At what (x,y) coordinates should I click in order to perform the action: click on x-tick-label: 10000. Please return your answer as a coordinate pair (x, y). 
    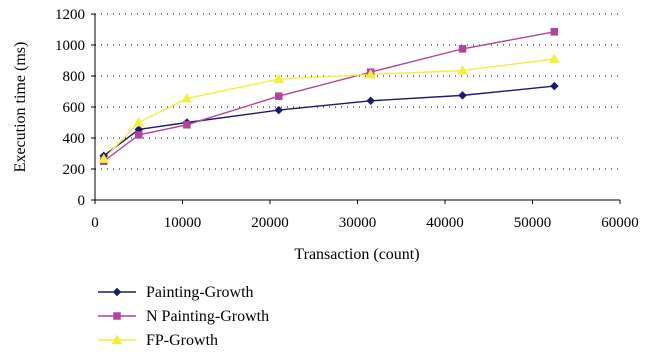
    Looking at the image, I should click on (183, 223).